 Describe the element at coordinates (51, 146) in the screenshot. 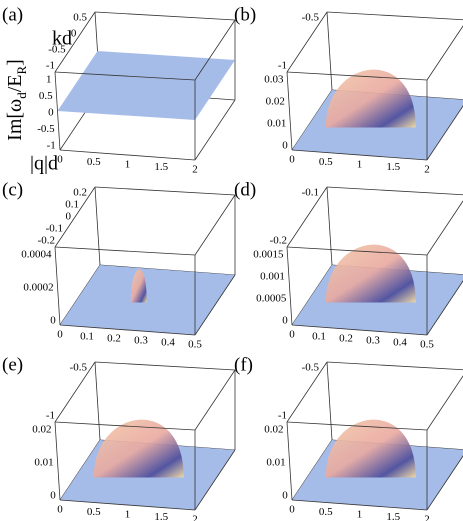

I see `z-tick-label: -1` at that location.